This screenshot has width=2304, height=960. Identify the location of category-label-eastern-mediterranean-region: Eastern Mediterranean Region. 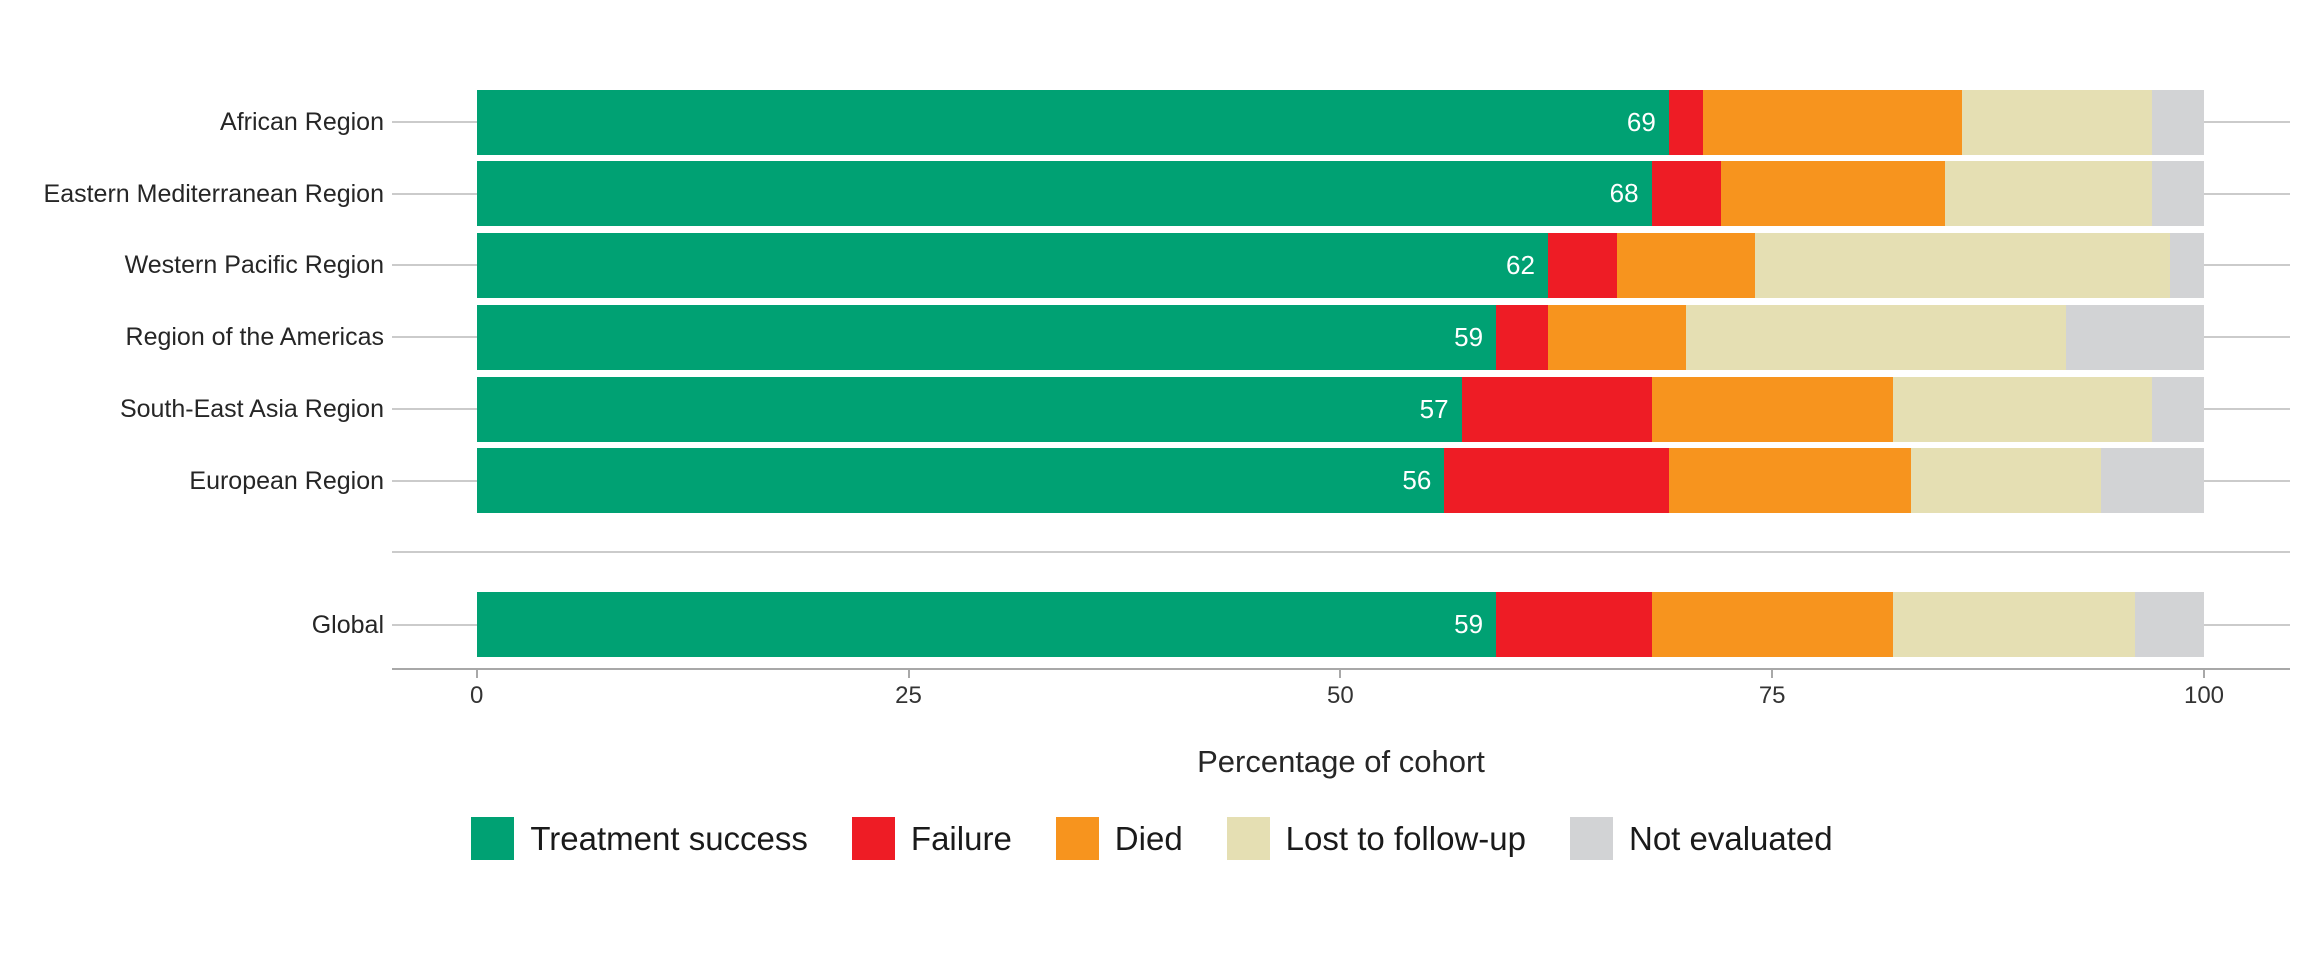
(213, 194).